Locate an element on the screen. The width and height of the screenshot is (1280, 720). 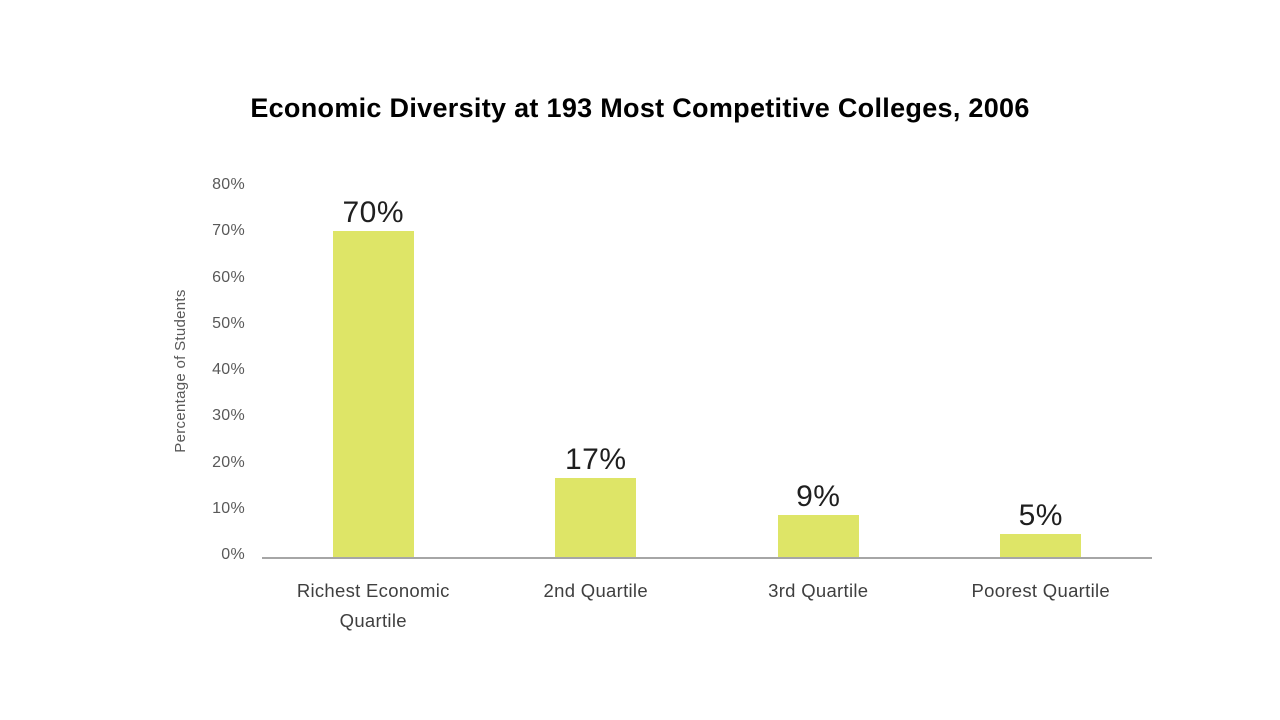
bar-column-2nd-quartile: 17% is located at coordinates (596, 371).